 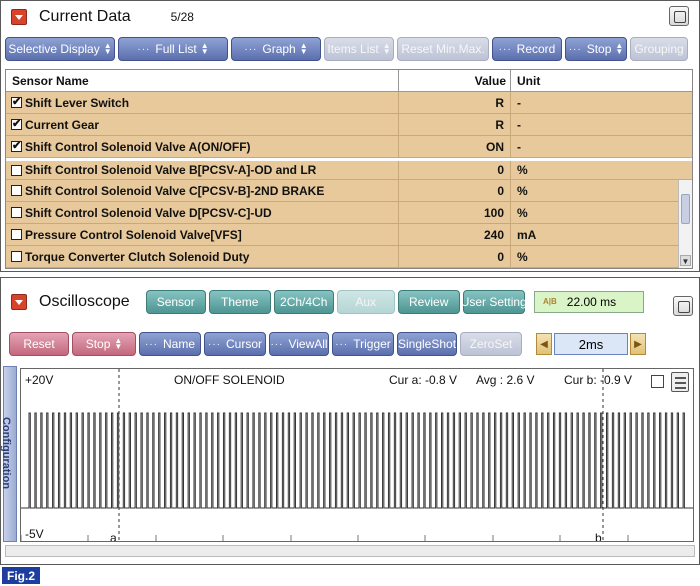 What do you see at coordinates (8, 454) in the screenshot?
I see `configuration-tab: Configuration` at bounding box center [8, 454].